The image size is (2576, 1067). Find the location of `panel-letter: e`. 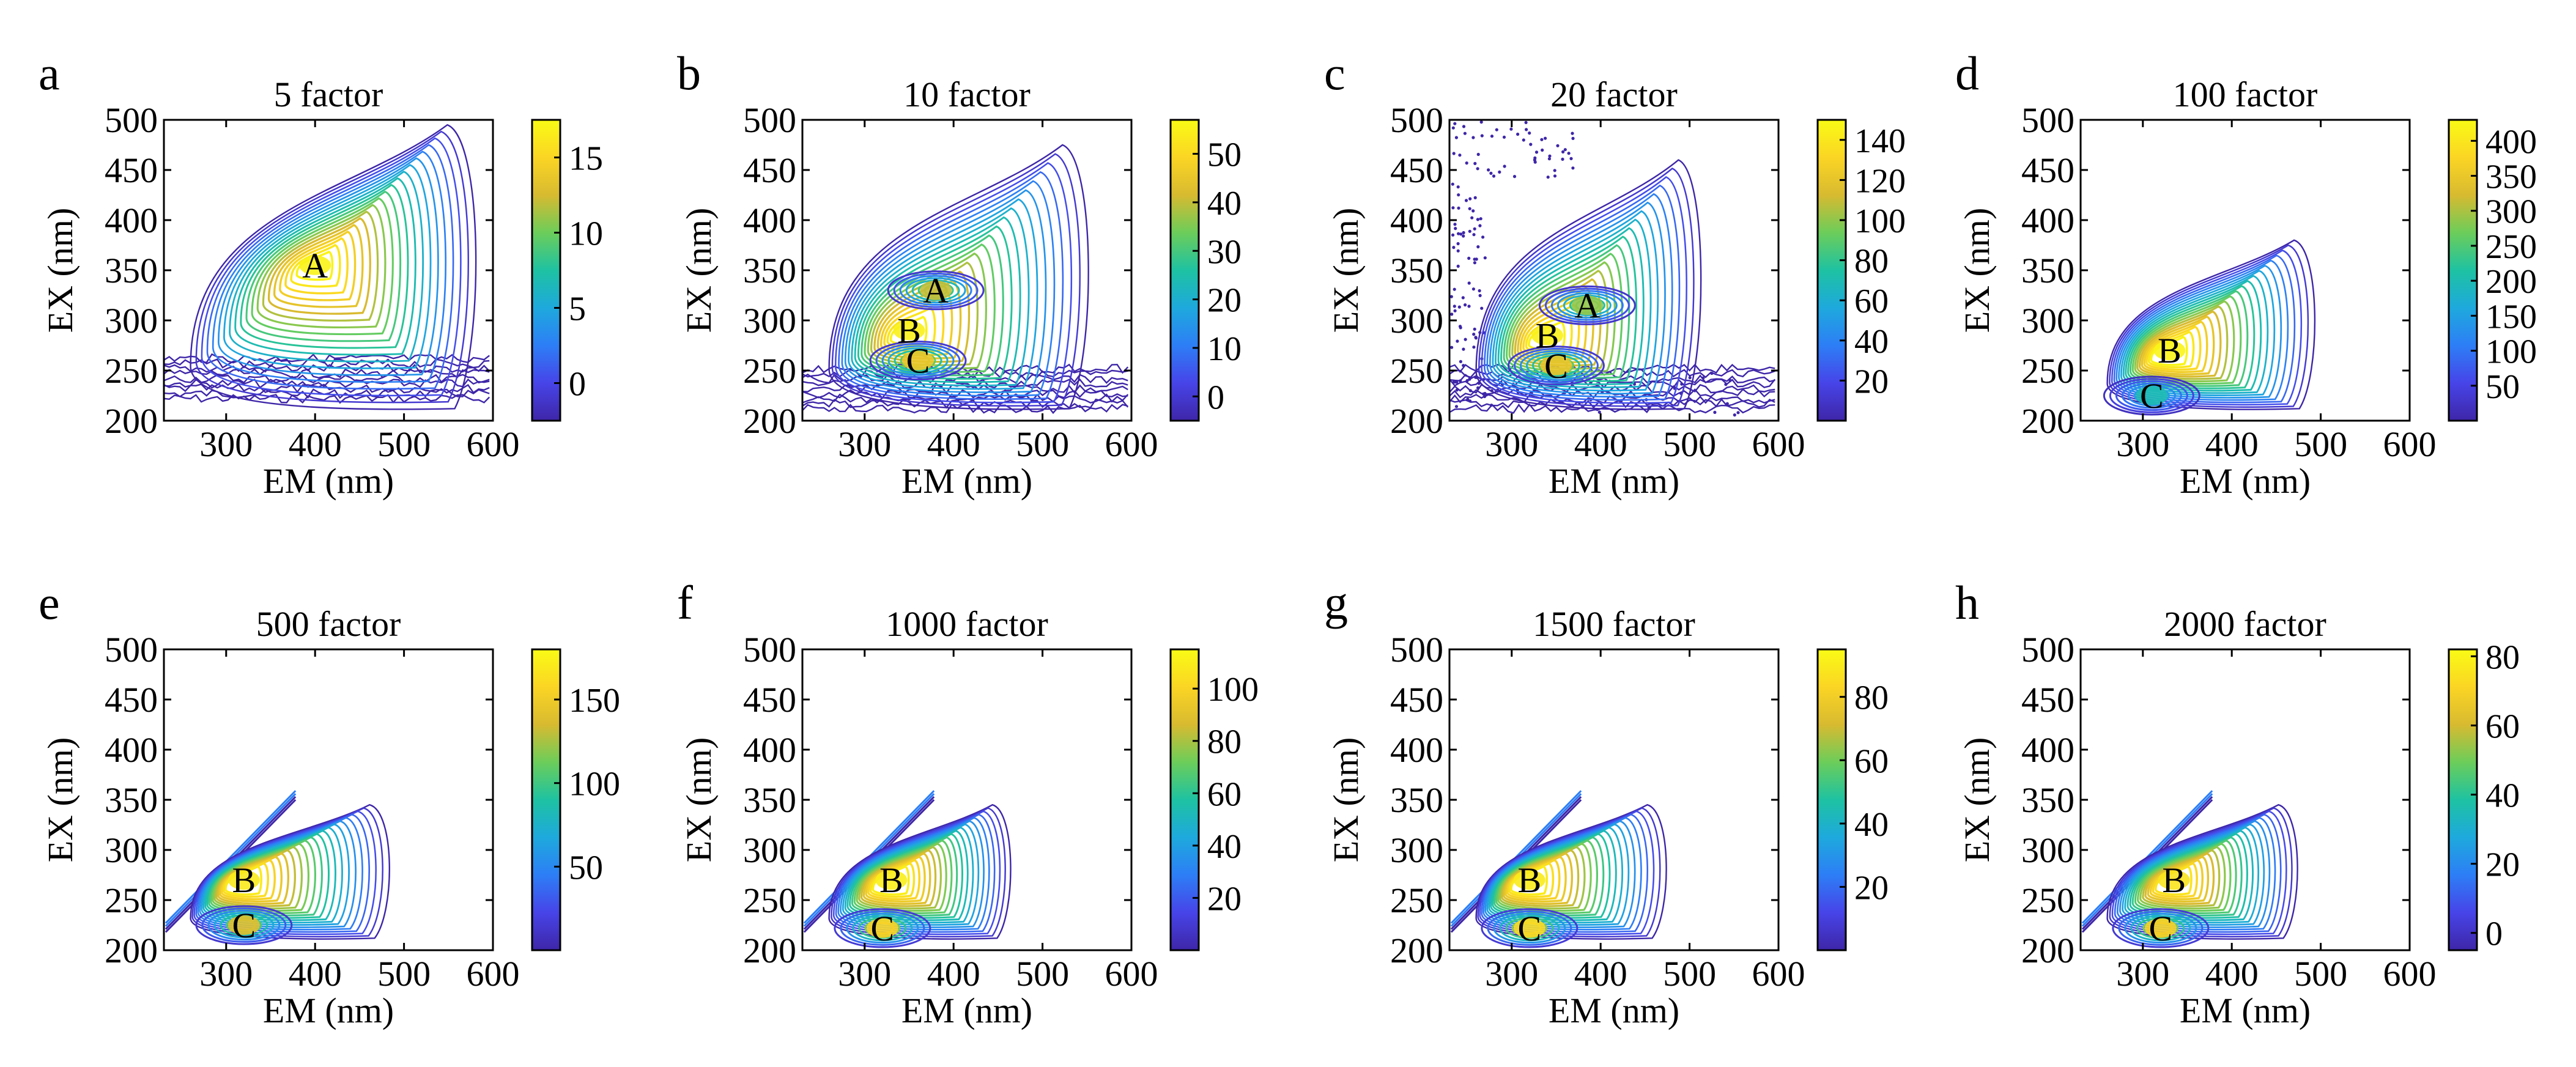

panel-letter: e is located at coordinates (49, 602).